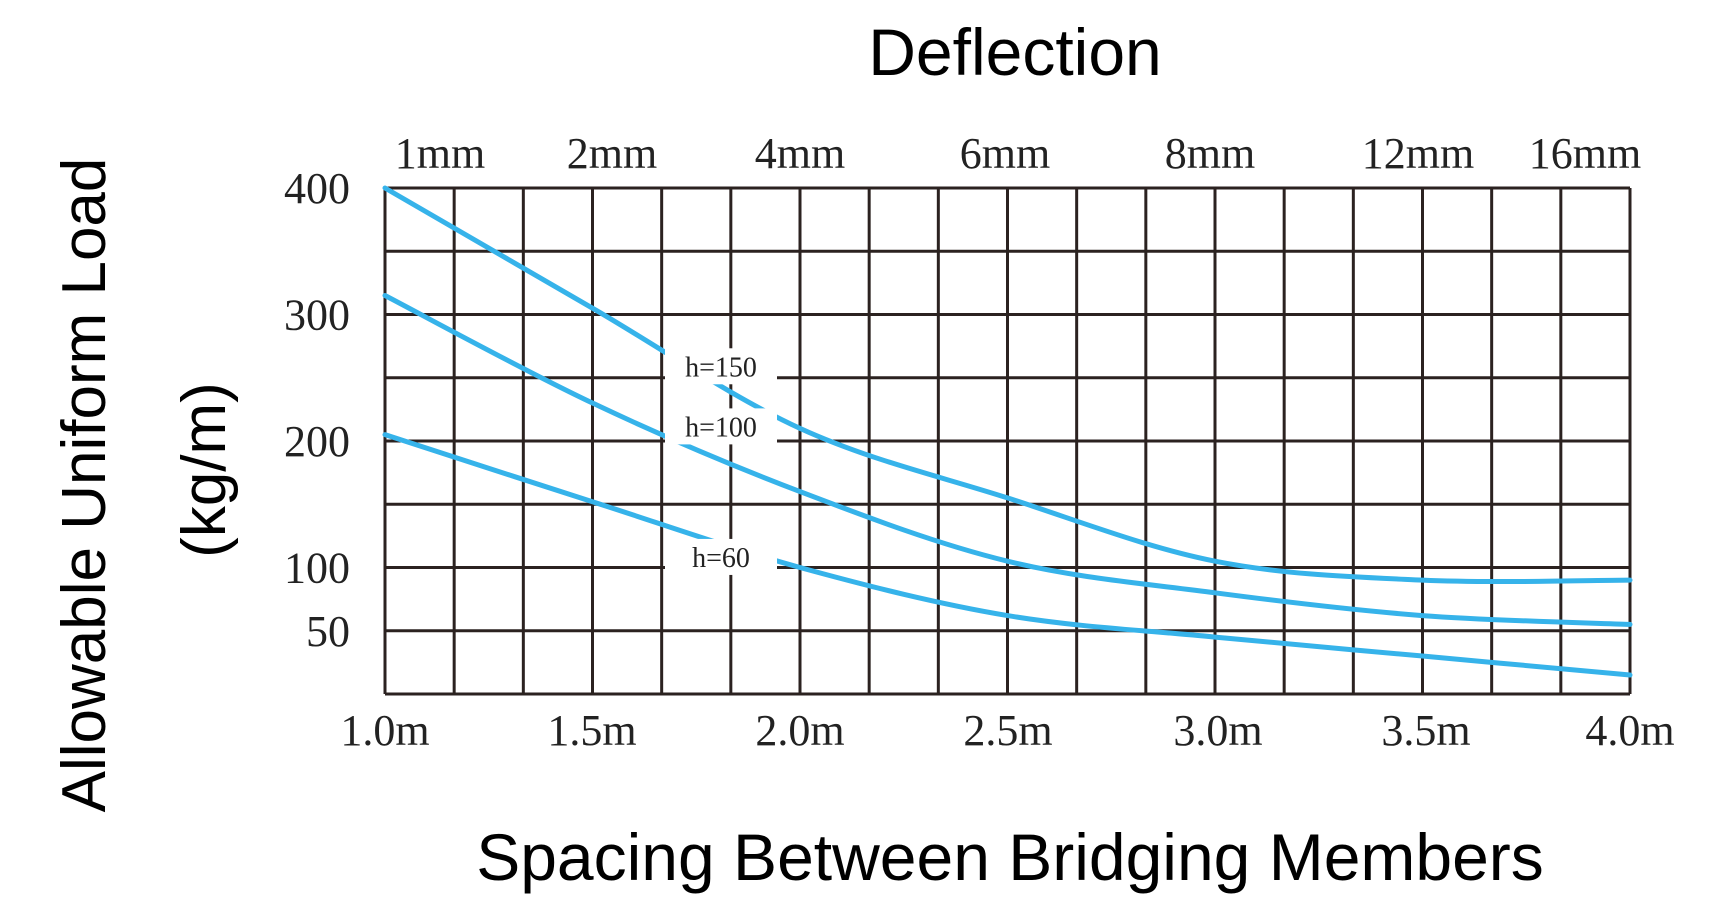  What do you see at coordinates (1629, 730) in the screenshot?
I see `x-tick-label: 4.0m` at bounding box center [1629, 730].